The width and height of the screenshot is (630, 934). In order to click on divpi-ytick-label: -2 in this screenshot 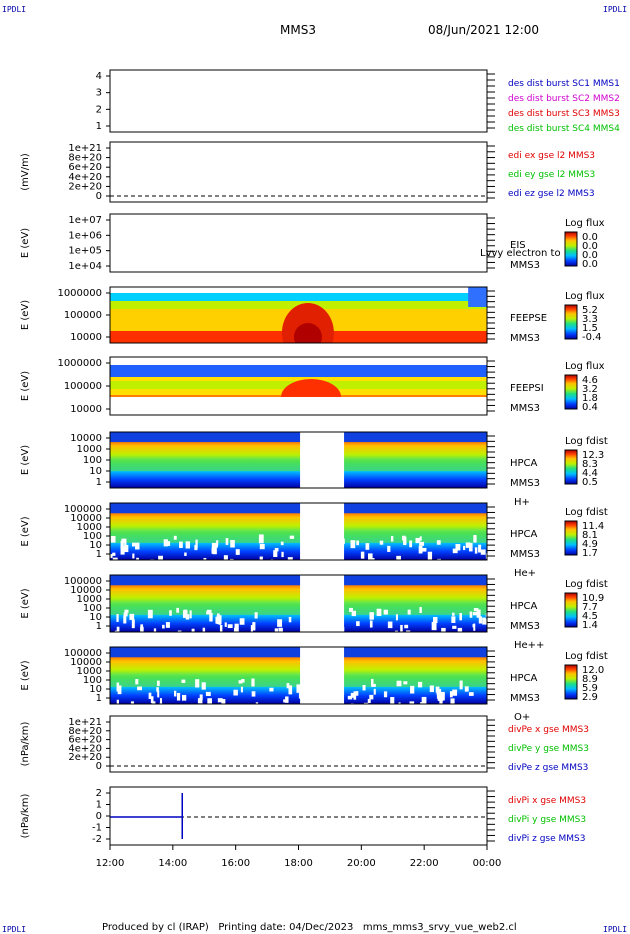, I will do `click(97, 839)`.